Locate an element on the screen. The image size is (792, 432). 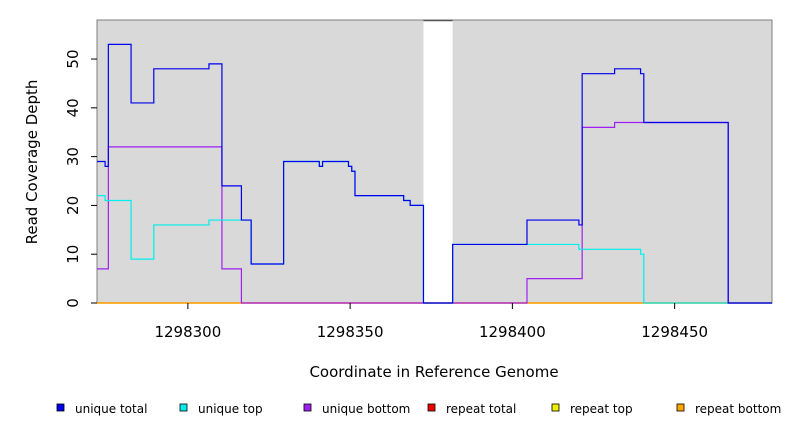
y-tick-label: 10 is located at coordinates (73, 254).